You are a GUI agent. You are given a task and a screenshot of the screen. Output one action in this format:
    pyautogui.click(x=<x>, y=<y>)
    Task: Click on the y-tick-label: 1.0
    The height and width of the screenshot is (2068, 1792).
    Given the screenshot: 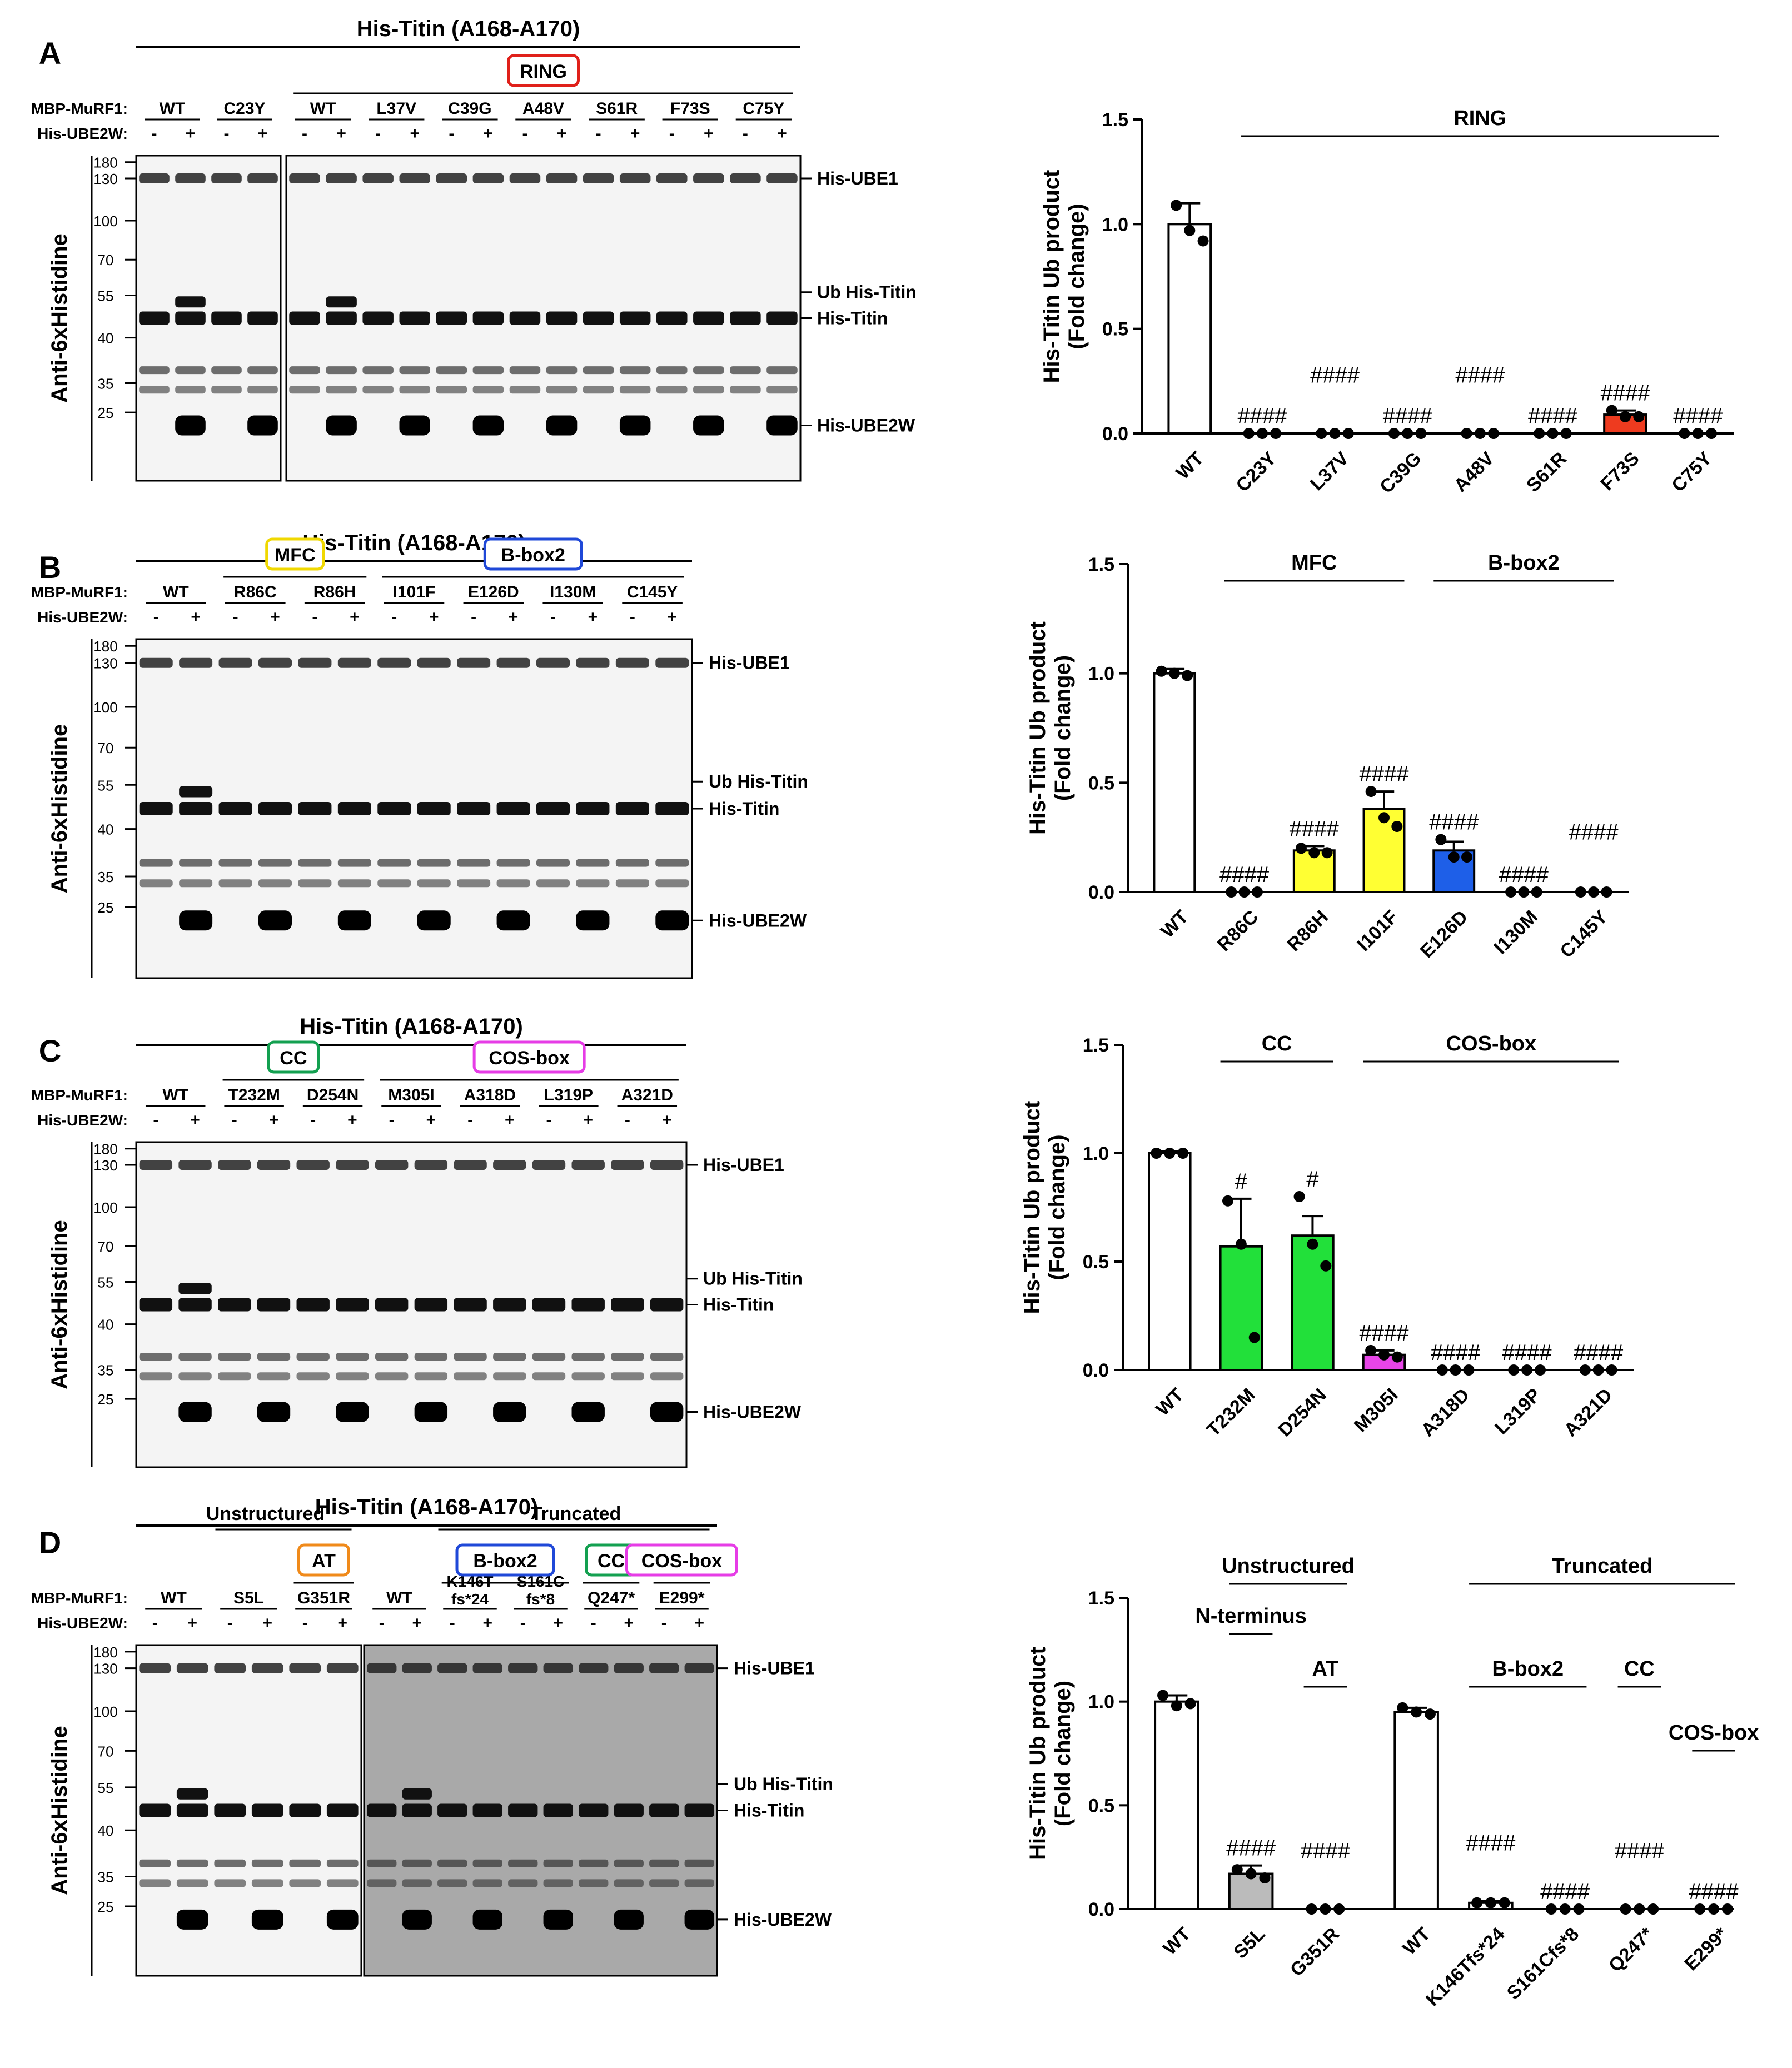 What is the action you would take?
    pyautogui.click(x=1096, y=1153)
    